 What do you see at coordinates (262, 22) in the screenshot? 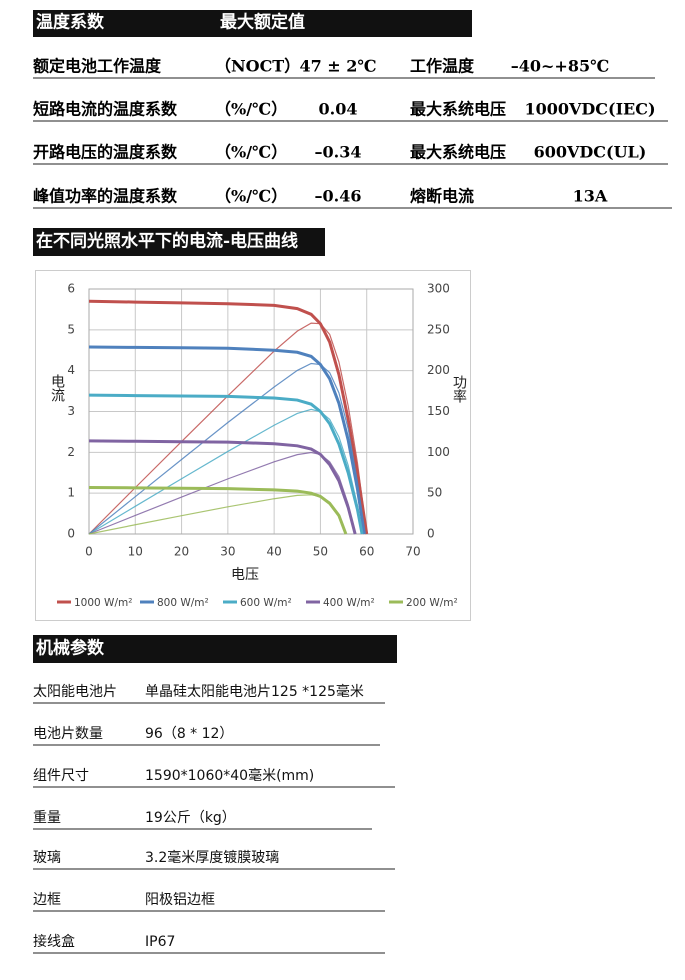
I see `bar-label: 最大额定值` at bounding box center [262, 22].